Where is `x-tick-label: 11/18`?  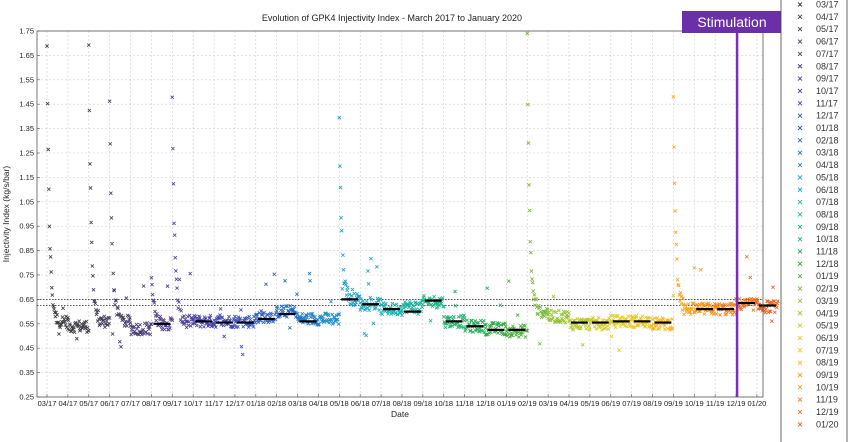 x-tick-label: 11/18 is located at coordinates (464, 403).